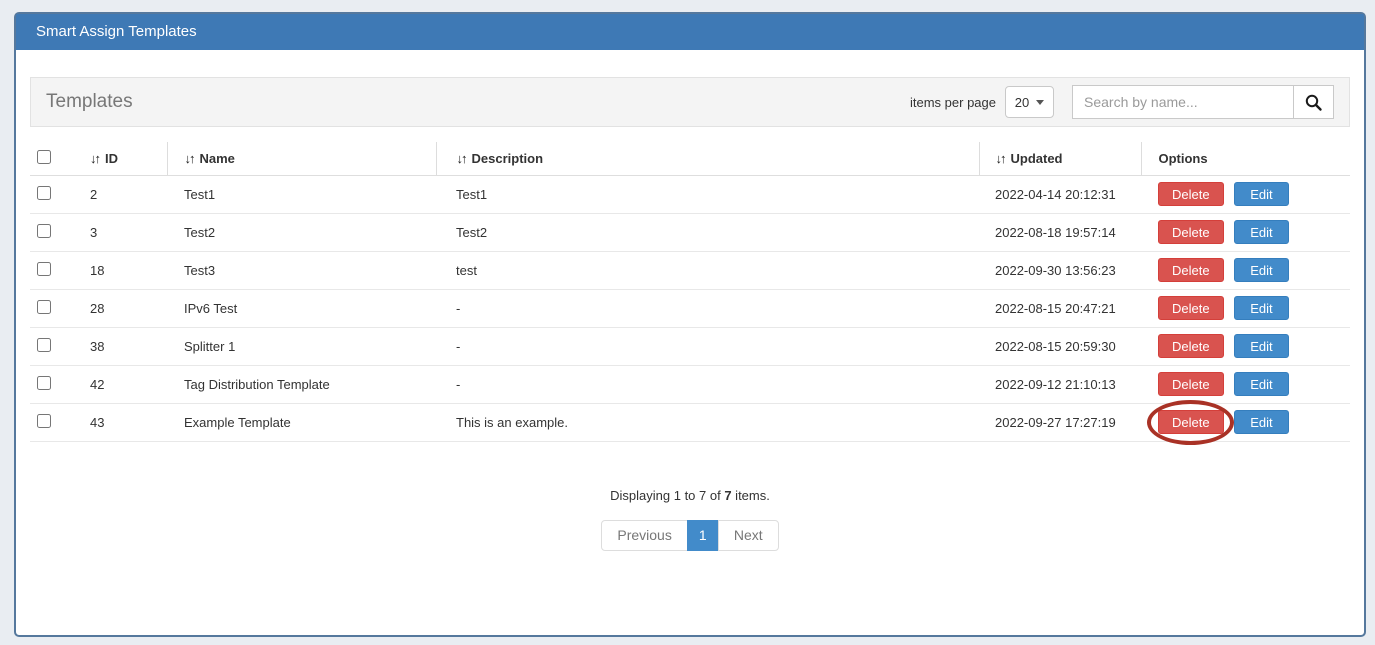 Image resolution: width=1375 pixels, height=645 pixels. What do you see at coordinates (89, 101) in the screenshot?
I see `section-title: Templates` at bounding box center [89, 101].